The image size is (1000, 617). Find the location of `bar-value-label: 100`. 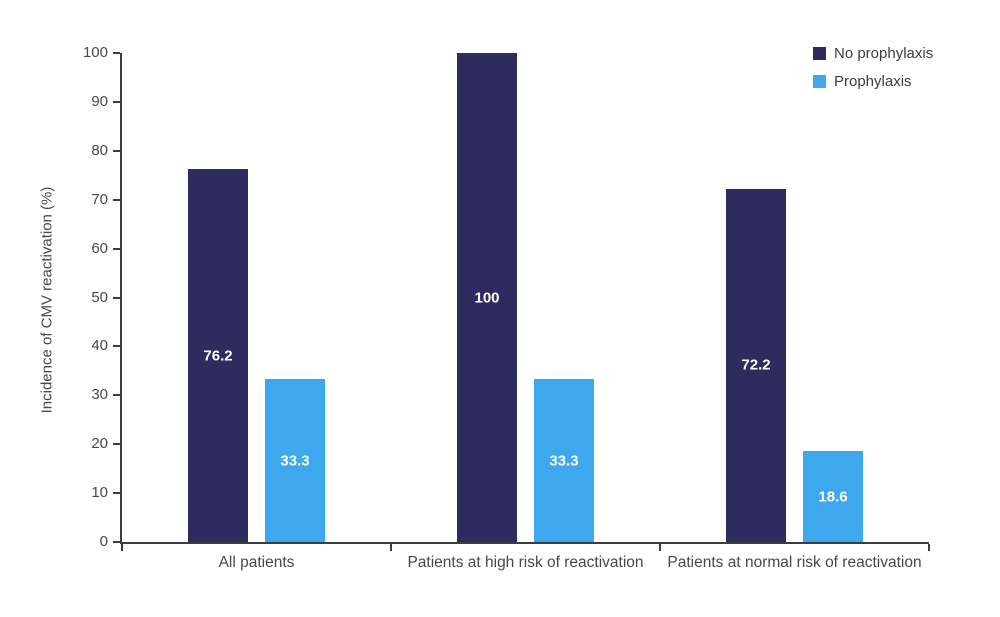

bar-value-label: 100 is located at coordinates (487, 297).